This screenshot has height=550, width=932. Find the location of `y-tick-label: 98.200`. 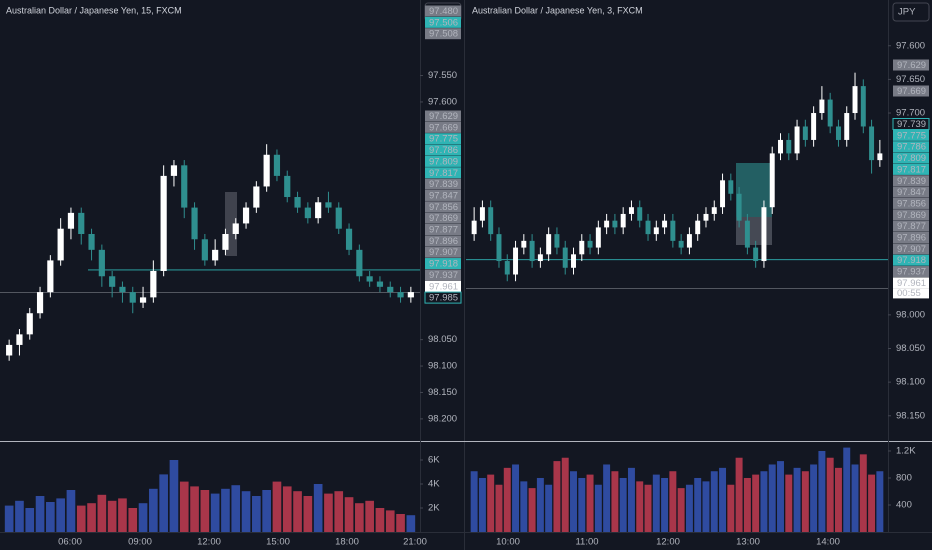

y-tick-label: 98.200 is located at coordinates (442, 418).